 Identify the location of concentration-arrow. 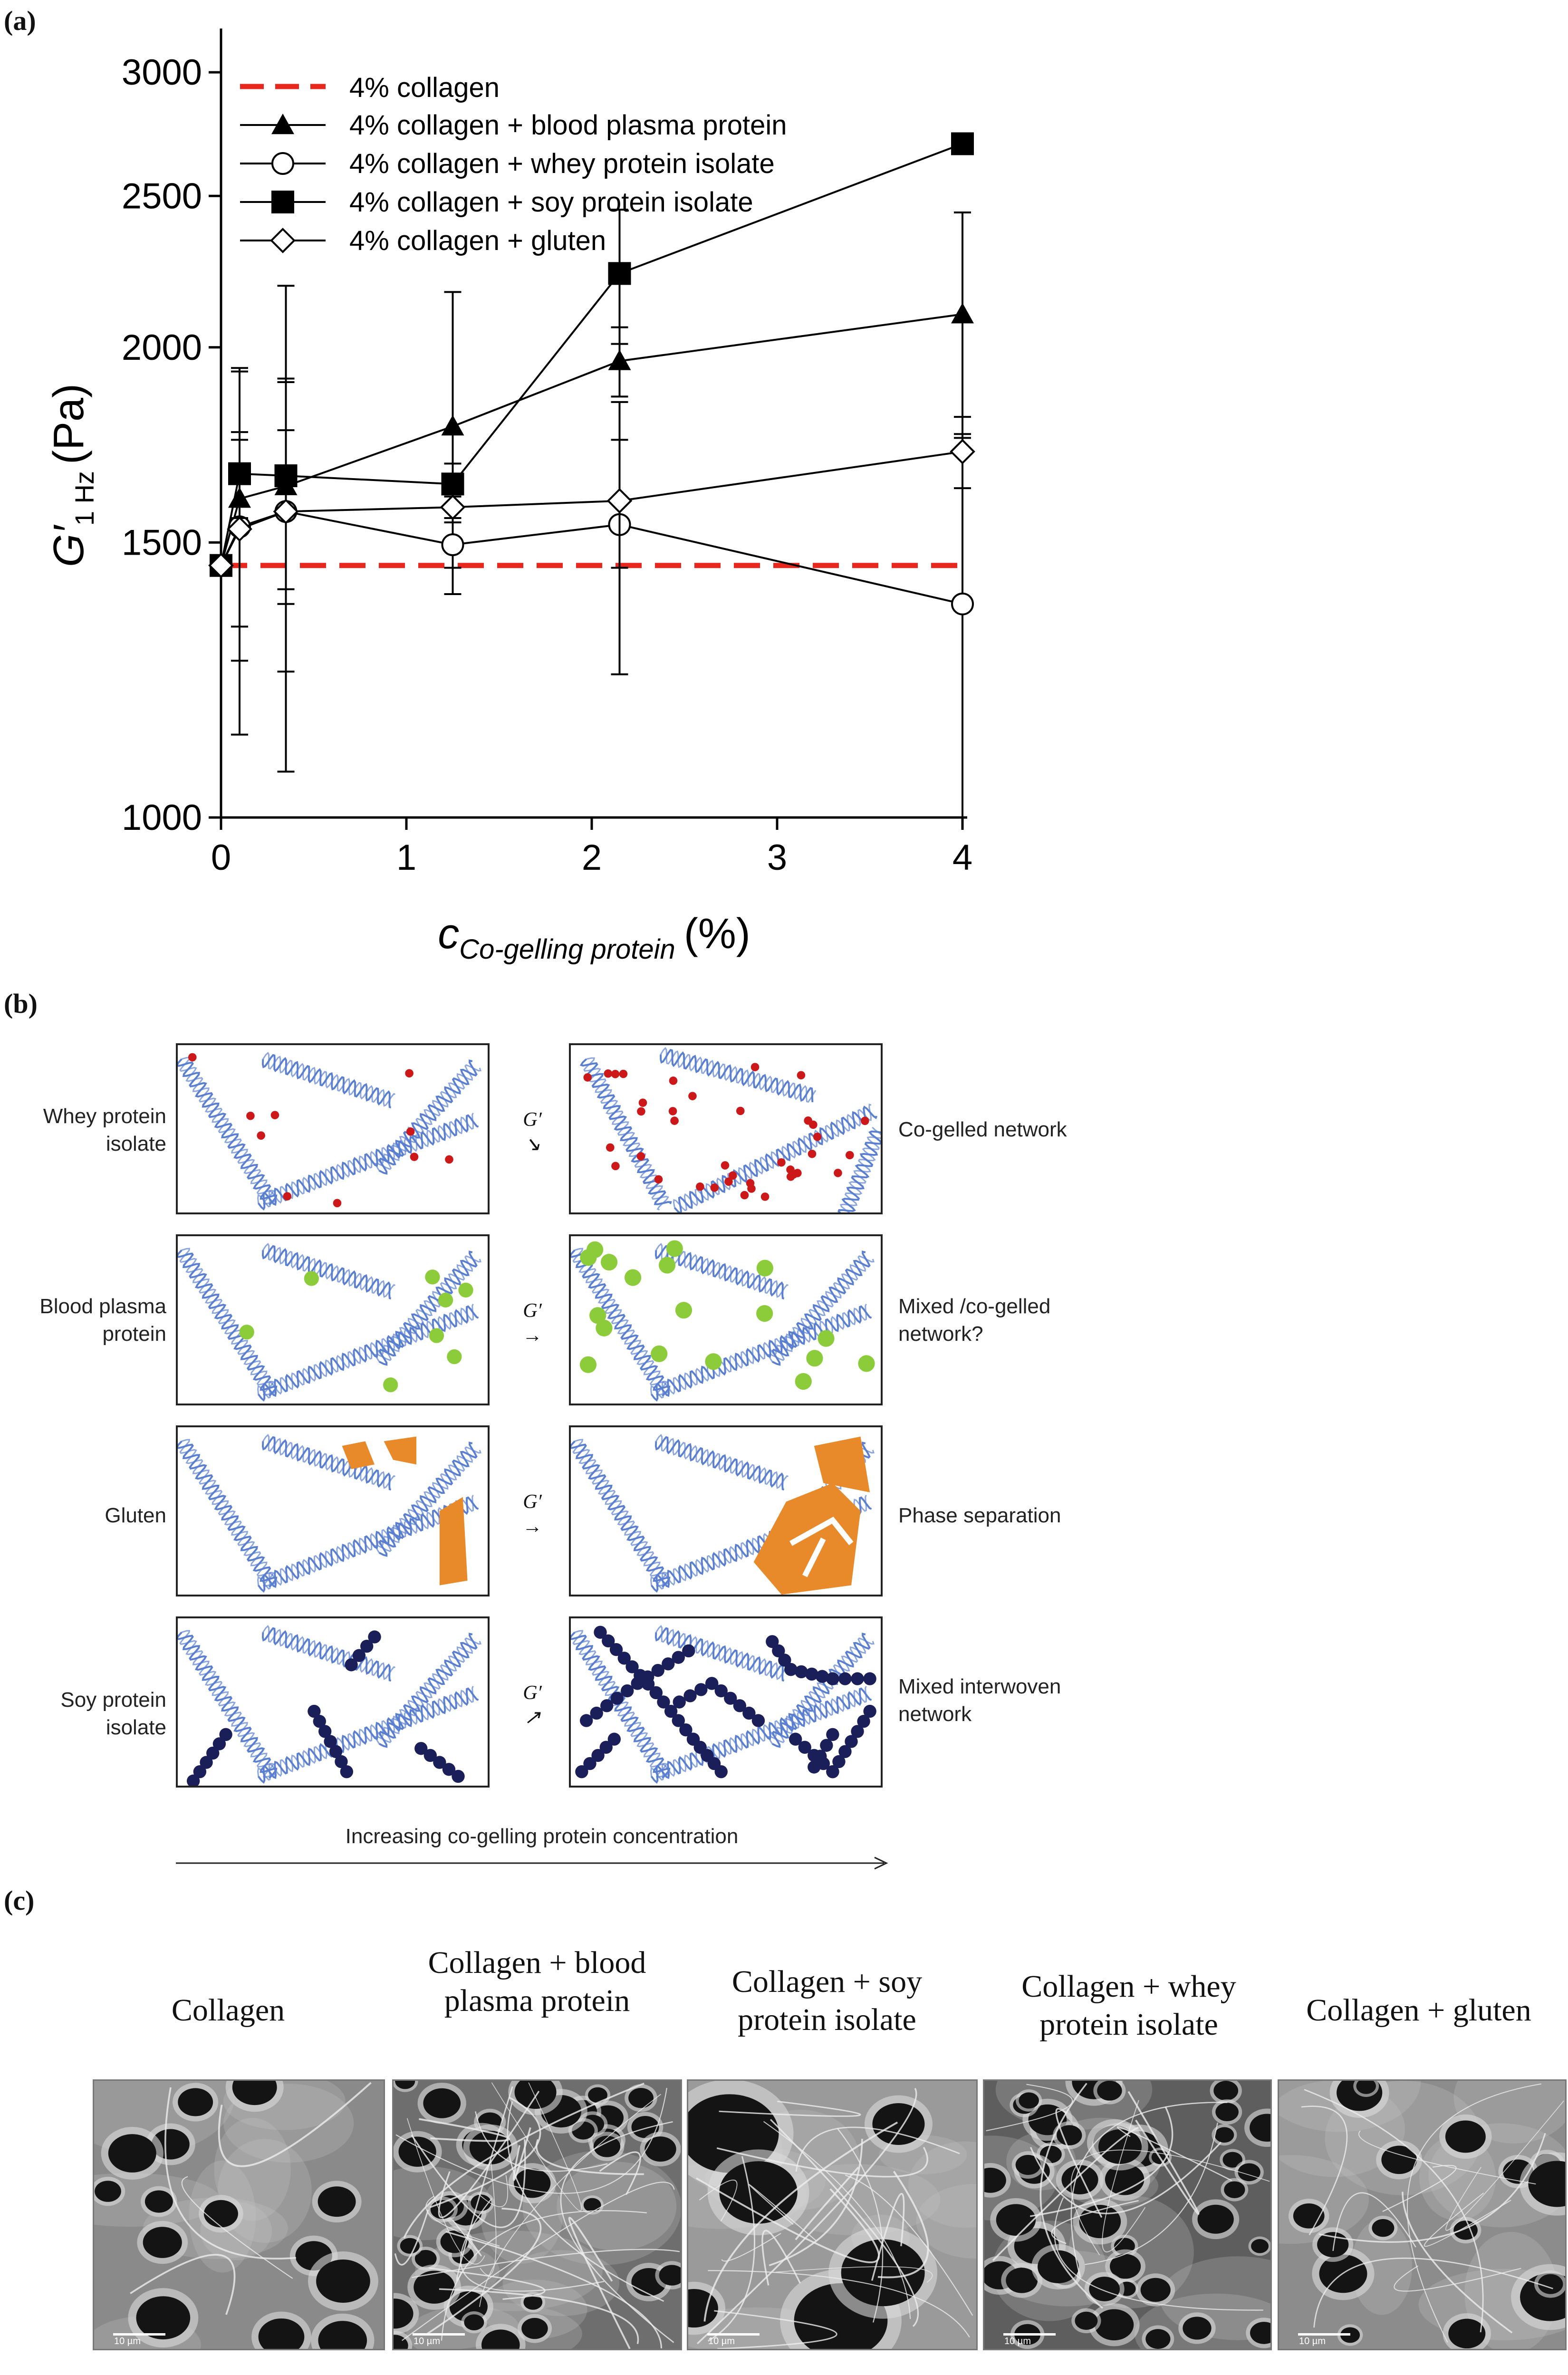
(532, 1863).